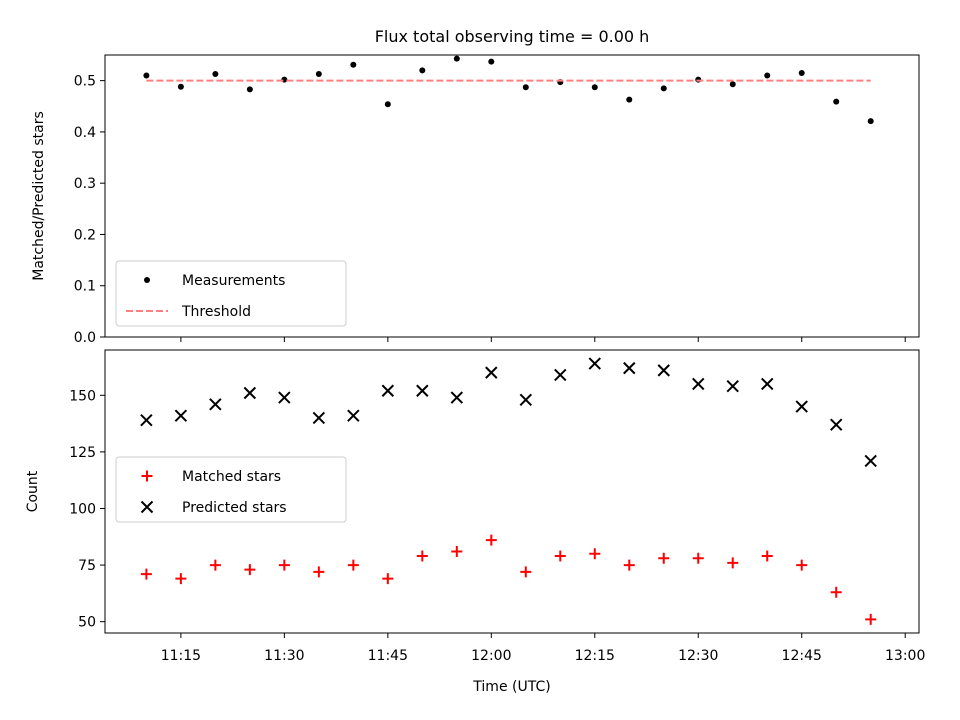  I want to click on x-tick-label: 12:45, so click(802, 656).